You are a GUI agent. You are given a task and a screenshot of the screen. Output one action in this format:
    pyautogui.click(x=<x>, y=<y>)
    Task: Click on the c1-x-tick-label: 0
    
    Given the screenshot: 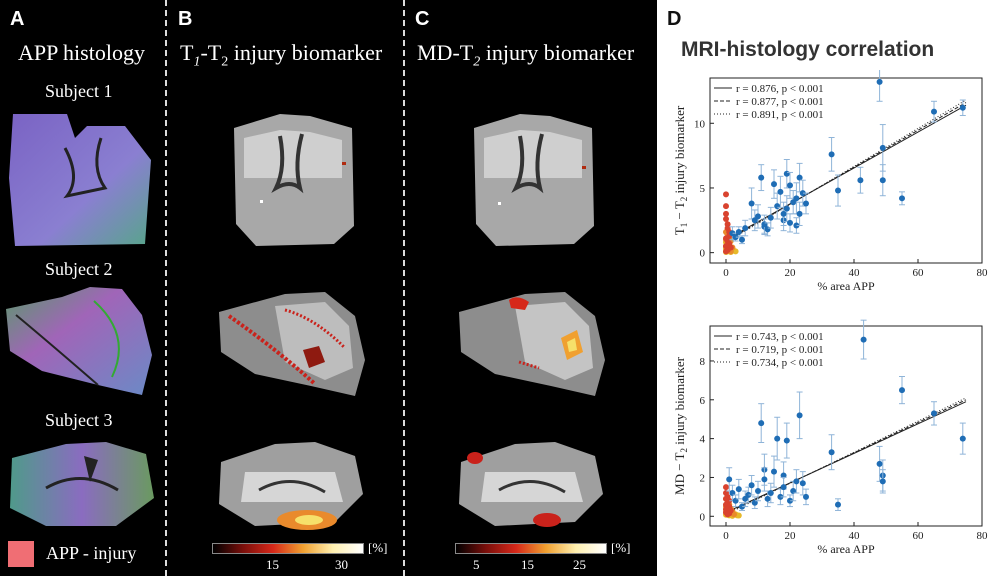 What is the action you would take?
    pyautogui.click(x=726, y=273)
    